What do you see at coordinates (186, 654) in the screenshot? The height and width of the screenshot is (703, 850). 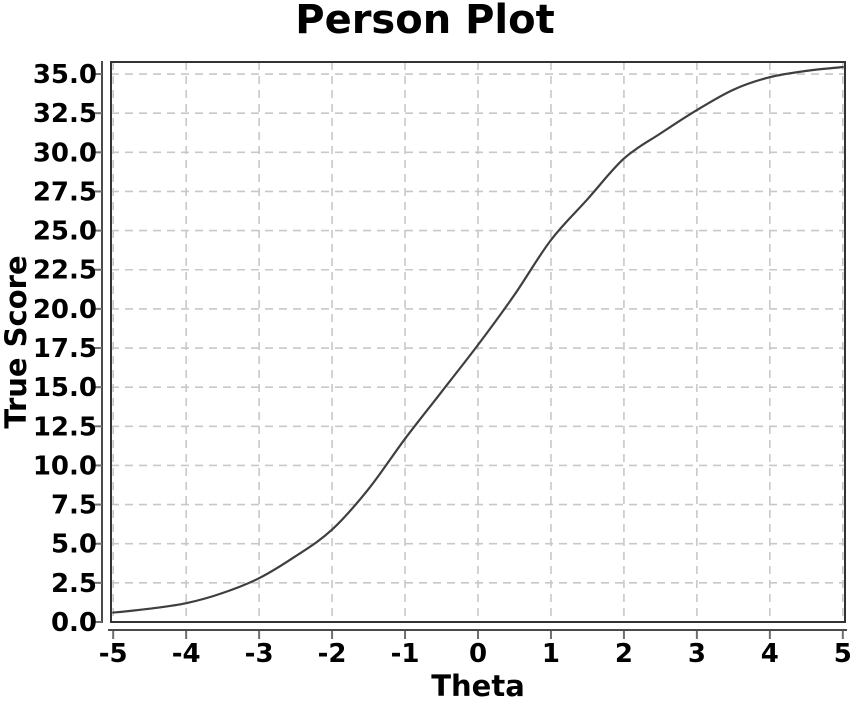 I see `x-tick-label: -4` at bounding box center [186, 654].